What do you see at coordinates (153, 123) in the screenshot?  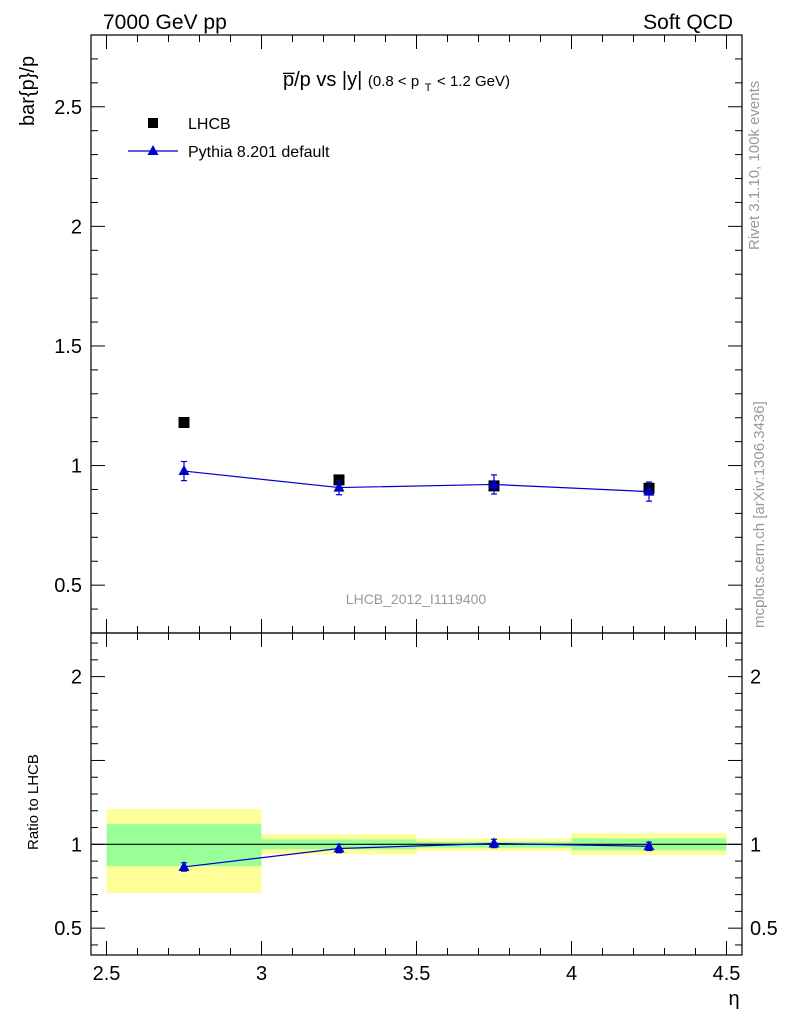 I see `legend-lhcb-marker` at bounding box center [153, 123].